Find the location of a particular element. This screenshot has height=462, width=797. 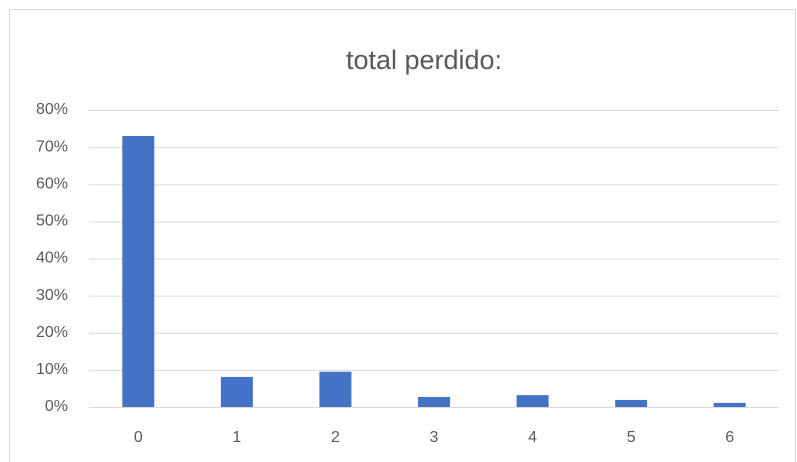

chart-title: total perdido: is located at coordinates (424, 60).